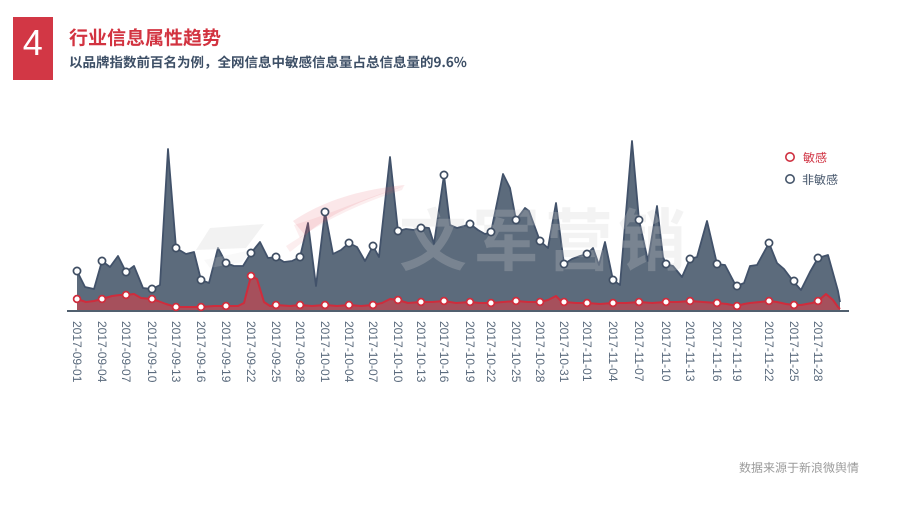  What do you see at coordinates (398, 352) in the screenshot?
I see `svg-text: 2017-10-10` at bounding box center [398, 352].